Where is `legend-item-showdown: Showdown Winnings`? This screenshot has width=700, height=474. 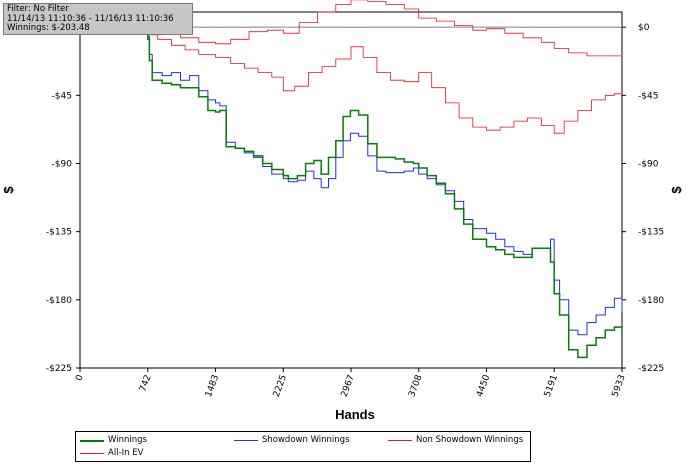 legend-item-showdown: Showdown Winnings is located at coordinates (309, 440).